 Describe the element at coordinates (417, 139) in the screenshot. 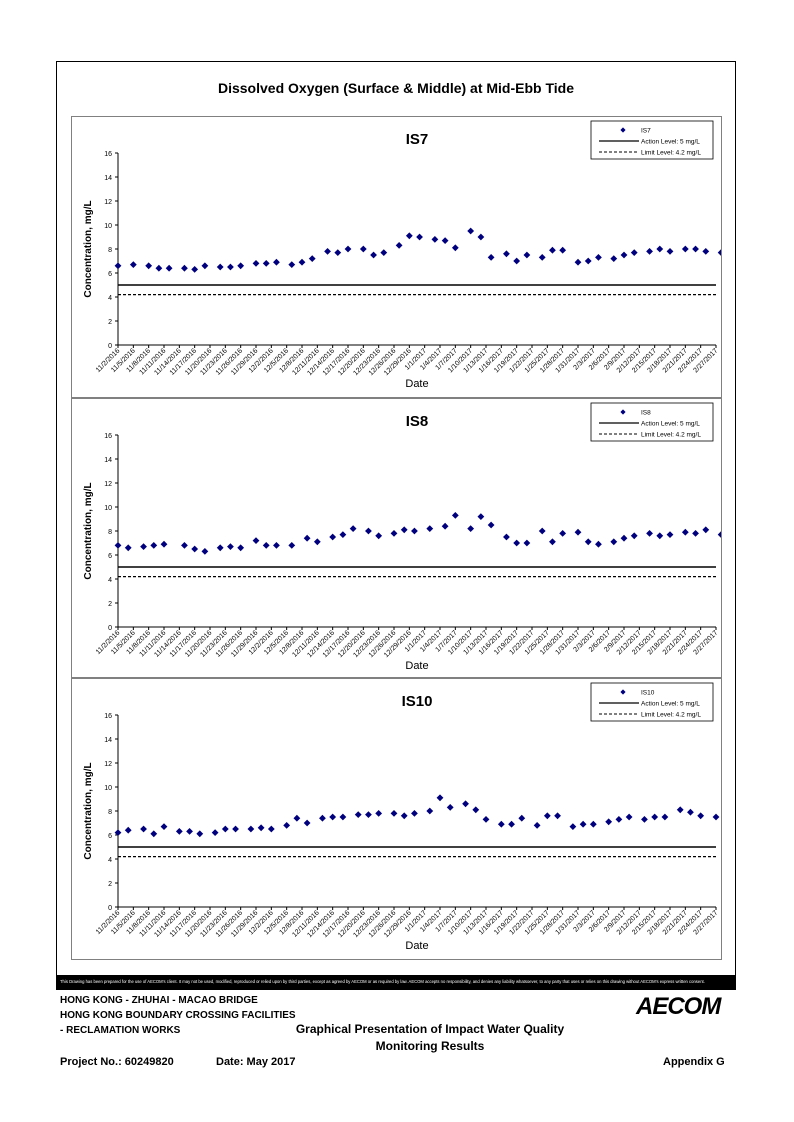

I see `chart-title: IS7` at that location.